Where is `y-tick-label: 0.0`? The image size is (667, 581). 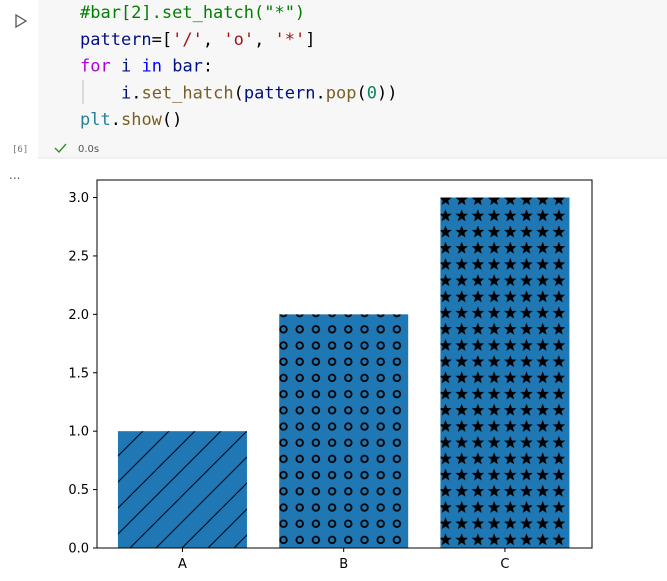 y-tick-label: 0.0 is located at coordinates (78, 549).